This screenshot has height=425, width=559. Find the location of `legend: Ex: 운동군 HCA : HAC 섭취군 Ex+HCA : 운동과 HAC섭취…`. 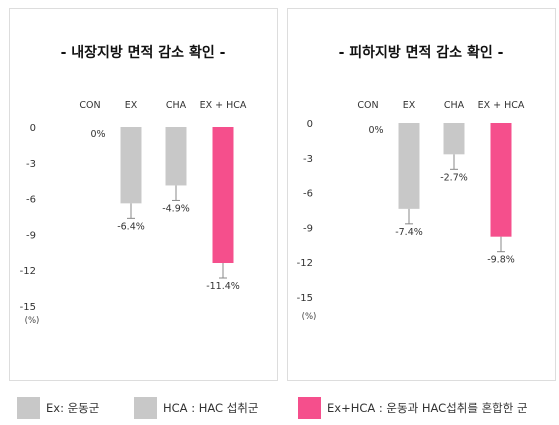

legend: Ex: 운동군 HCA : HAC 섭취군 Ex+HCA : 운동과 HAC섭취… is located at coordinates (279, 408).